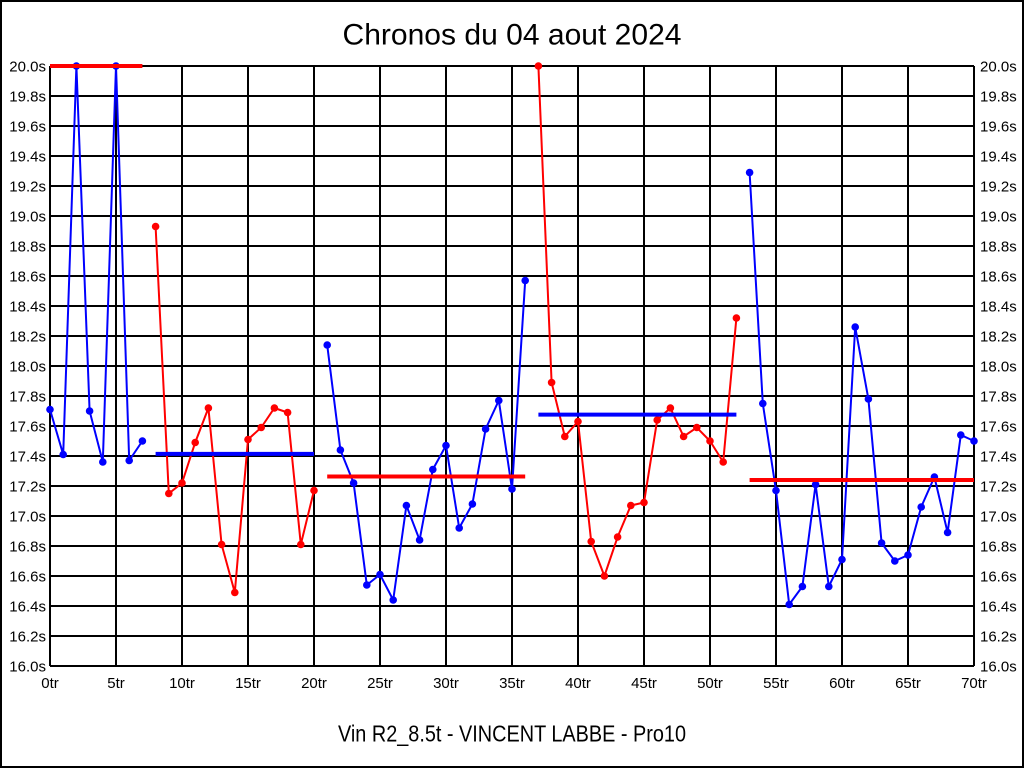 The width and height of the screenshot is (1024, 773). I want to click on svg-text:Vin R2_8.5t - VINCENT LABBE -: Vin R2_8.5t - VINCENT LABBE - Pro10, so click(512, 734).